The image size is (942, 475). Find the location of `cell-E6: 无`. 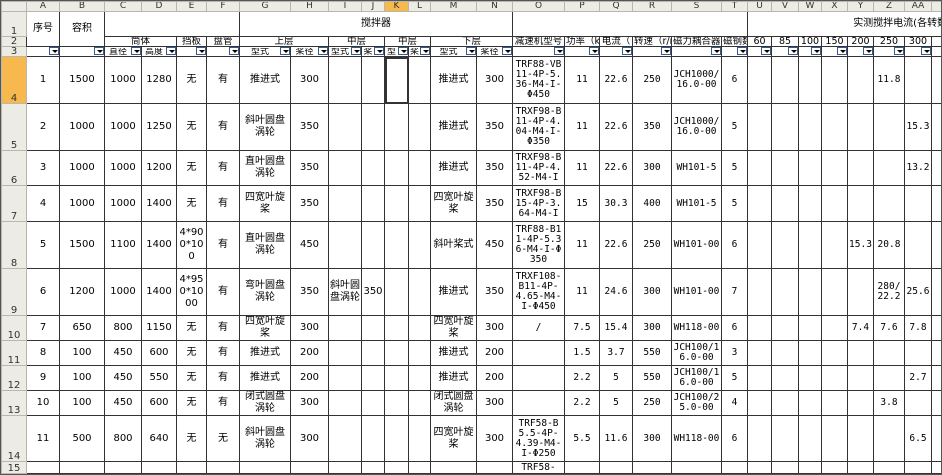

cell-E6: 无 is located at coordinates (192, 168).